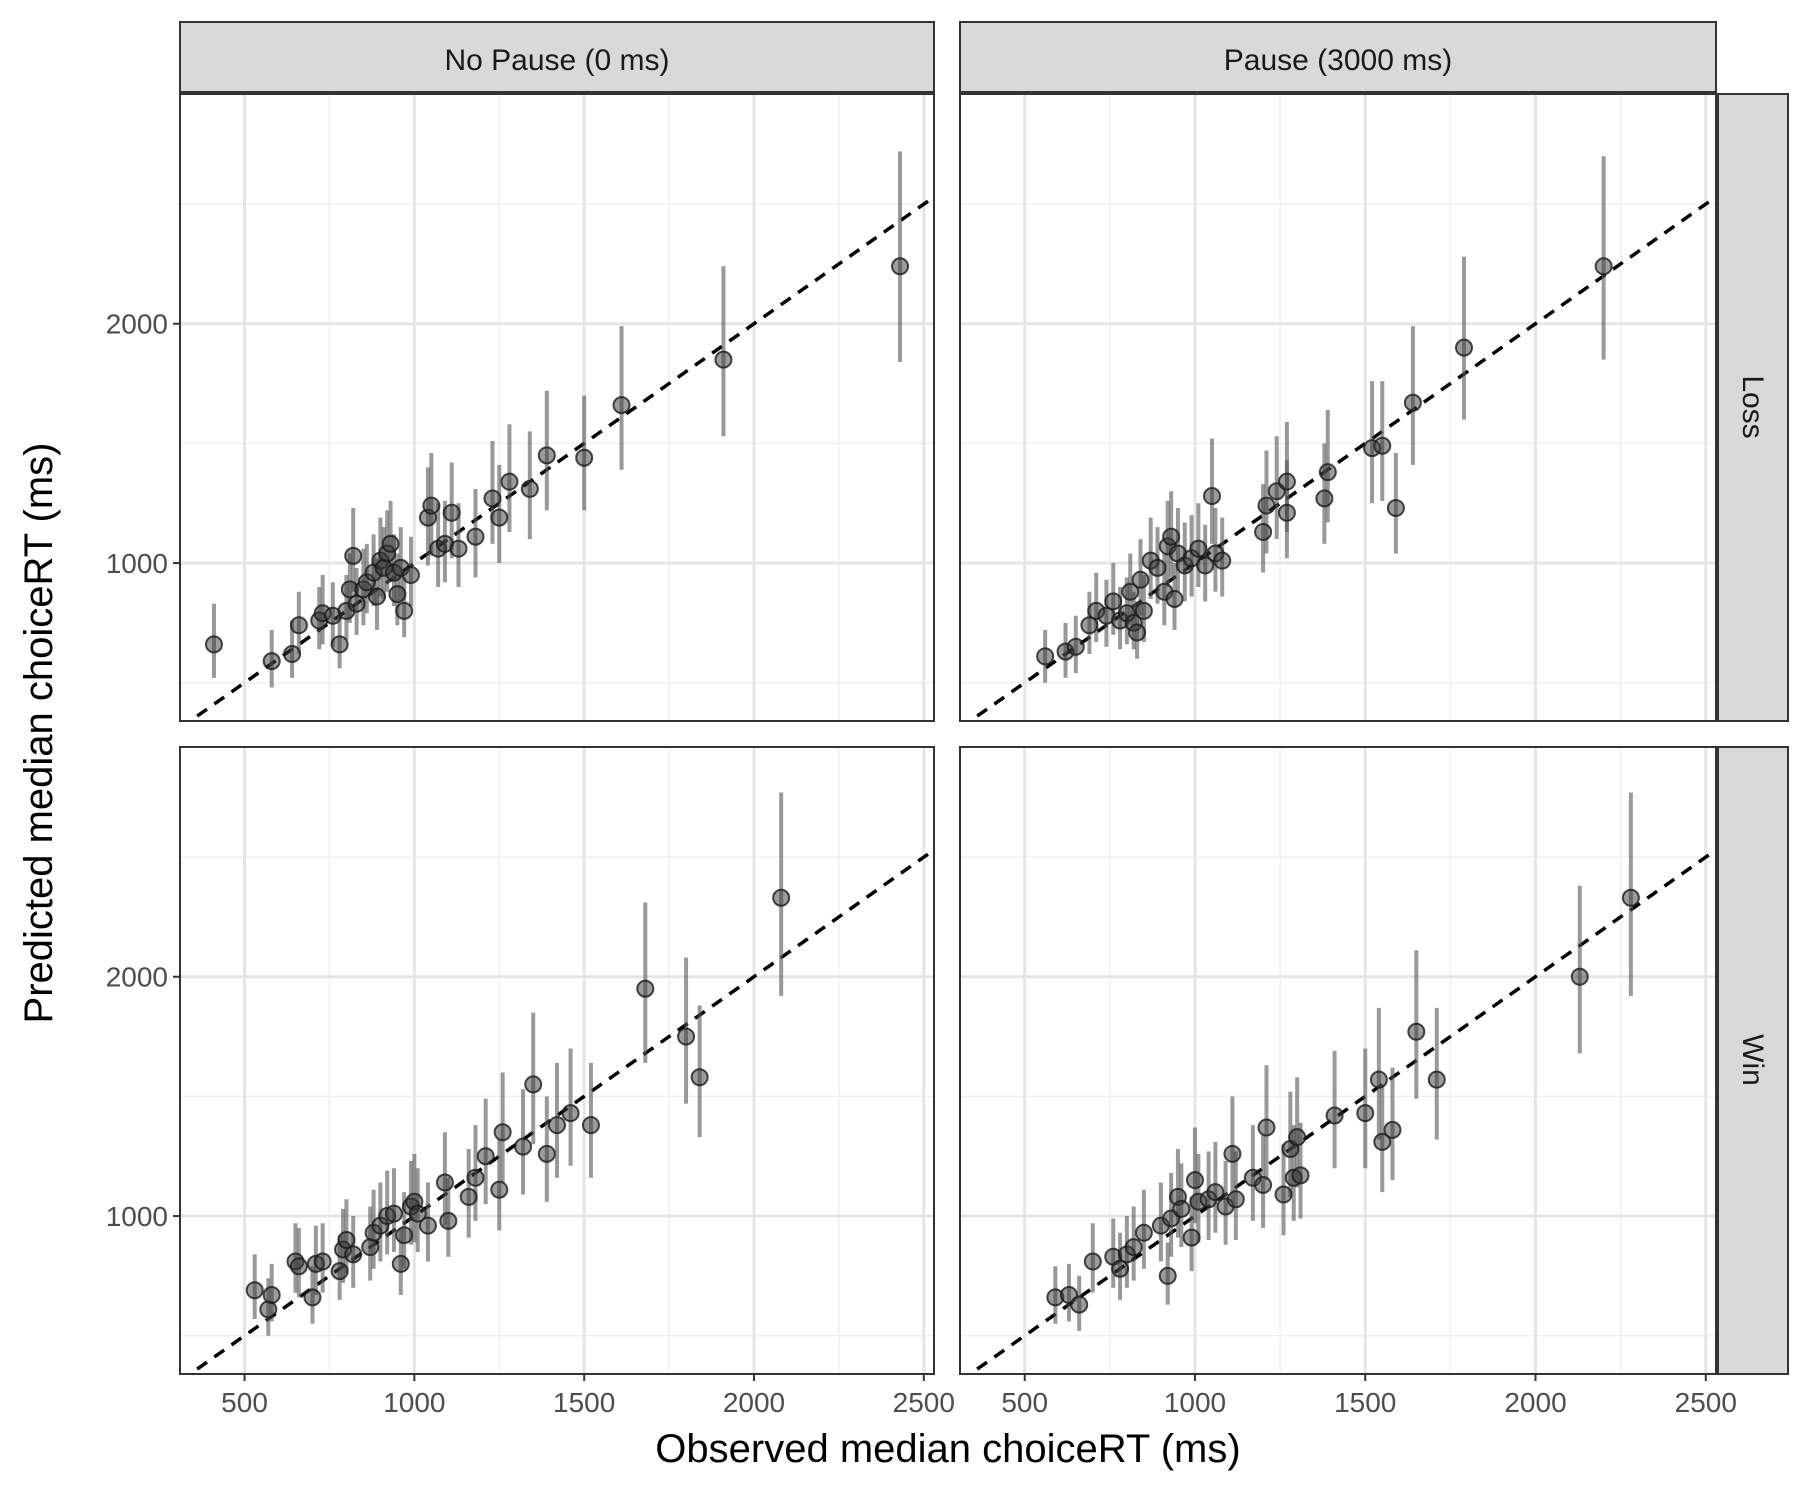 Image resolution: width=1800 pixels, height=1500 pixels. I want to click on strip-row-win-box, so click(1753, 1060).